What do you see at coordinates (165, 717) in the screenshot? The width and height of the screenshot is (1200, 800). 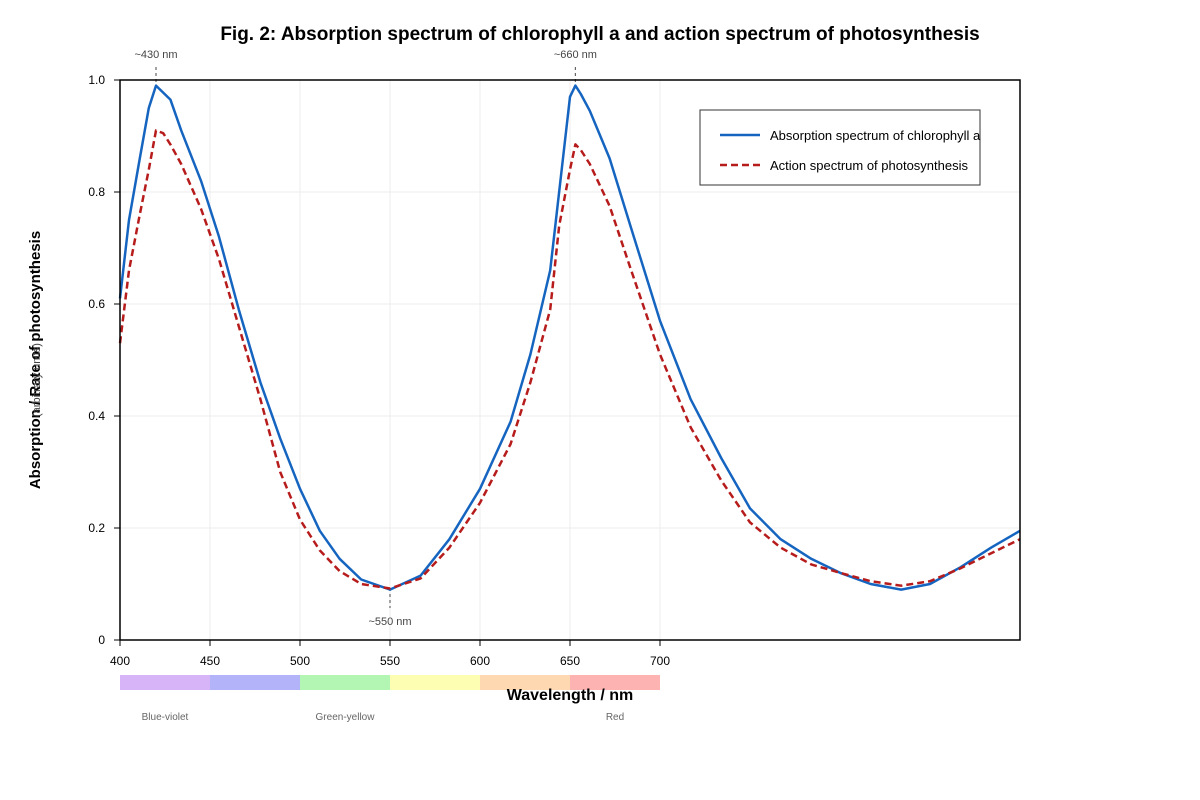 I see `band-label: Blue-violet` at bounding box center [165, 717].